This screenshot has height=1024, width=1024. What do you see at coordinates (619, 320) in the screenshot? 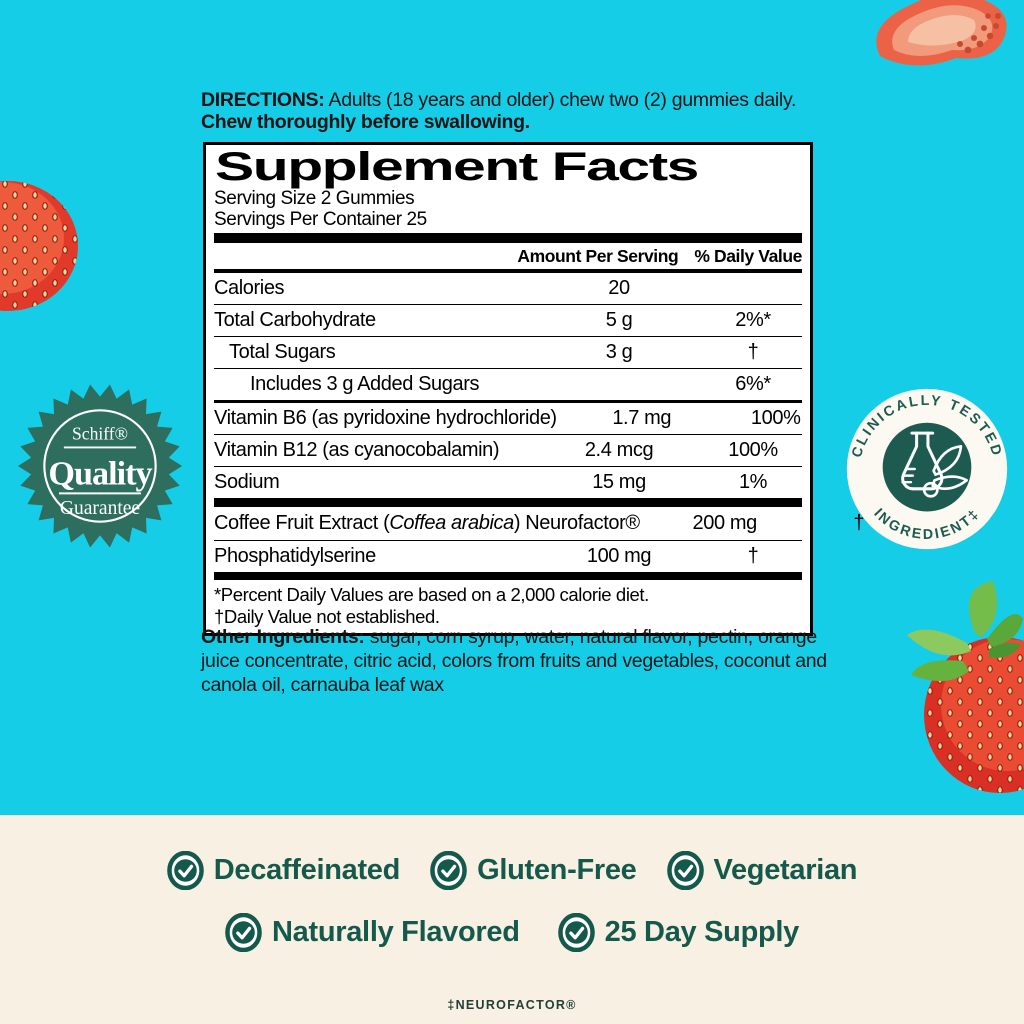
I see `nutrient-amount: 5 g` at bounding box center [619, 320].